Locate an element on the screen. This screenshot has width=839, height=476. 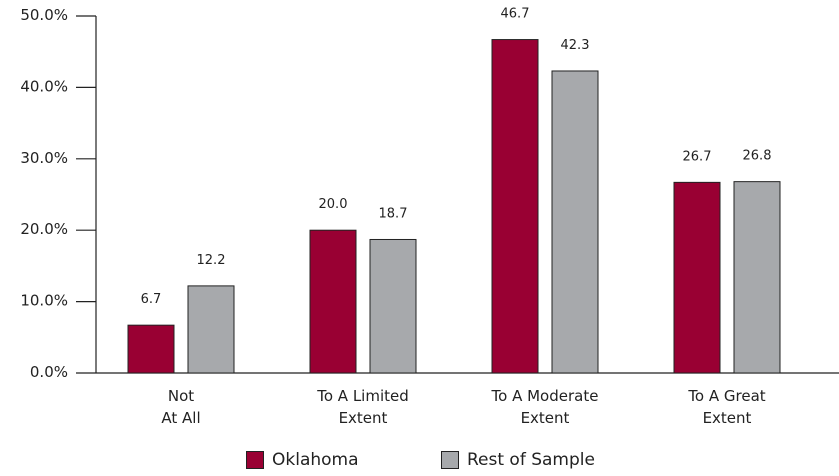
y-tick-label: 0.0% is located at coordinates (49, 372).